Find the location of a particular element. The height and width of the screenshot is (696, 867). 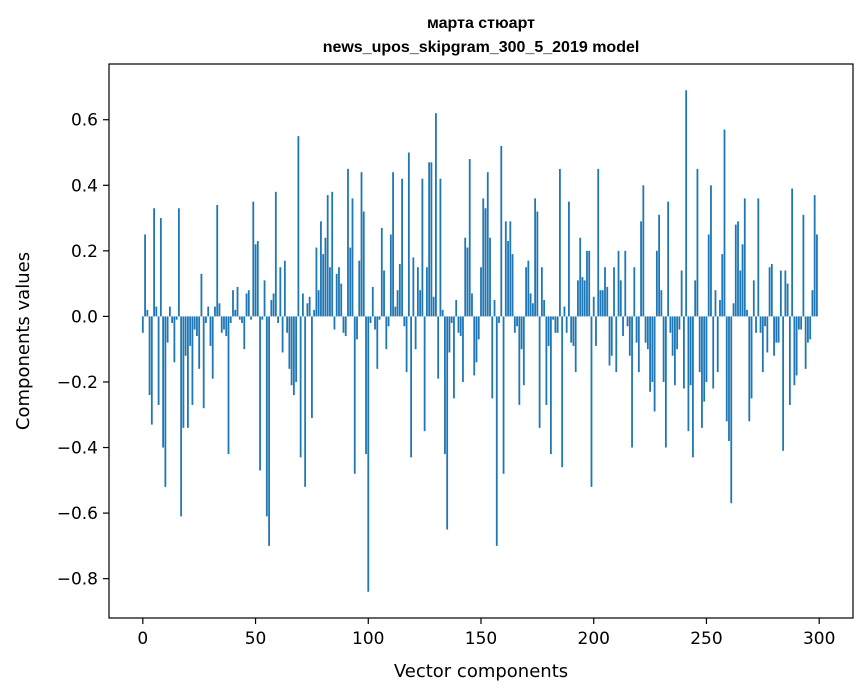

y-axis: −0.8 −0.6 −0.4 −0.2 0.0 0.2 0.4 0.6 is located at coordinates (83, 350).